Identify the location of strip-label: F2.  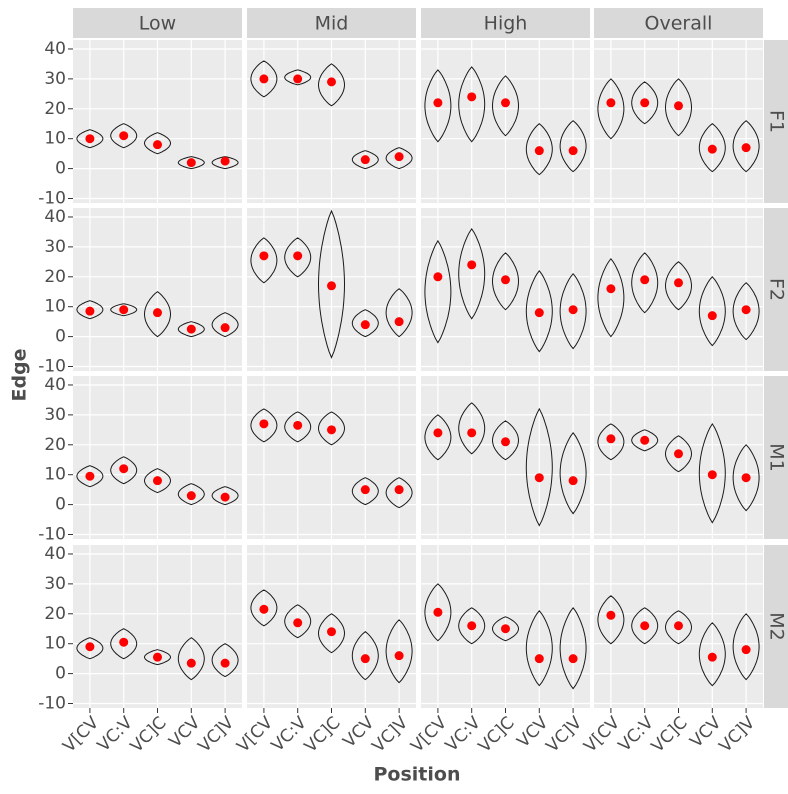
(777, 289).